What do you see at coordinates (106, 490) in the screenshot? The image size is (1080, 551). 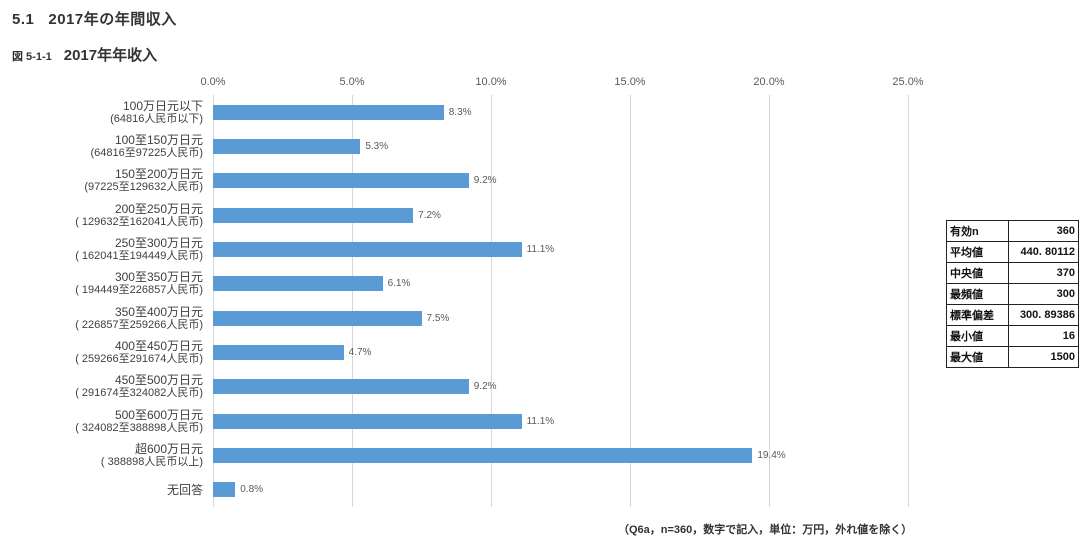 I see `category-label: 无回答` at bounding box center [106, 490].